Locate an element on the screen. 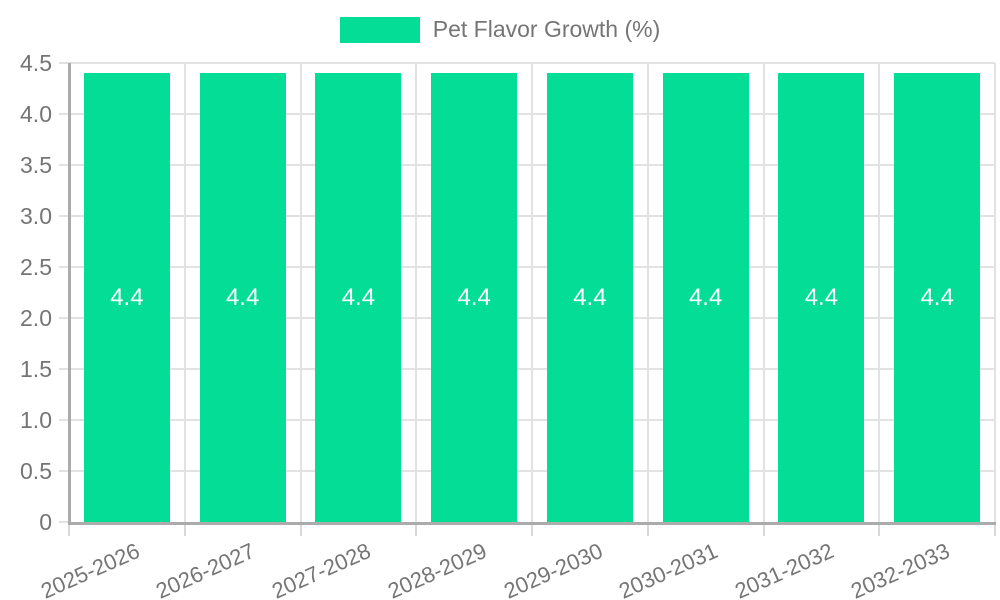 The width and height of the screenshot is (1000, 600). x-axis-line is located at coordinates (532, 523).